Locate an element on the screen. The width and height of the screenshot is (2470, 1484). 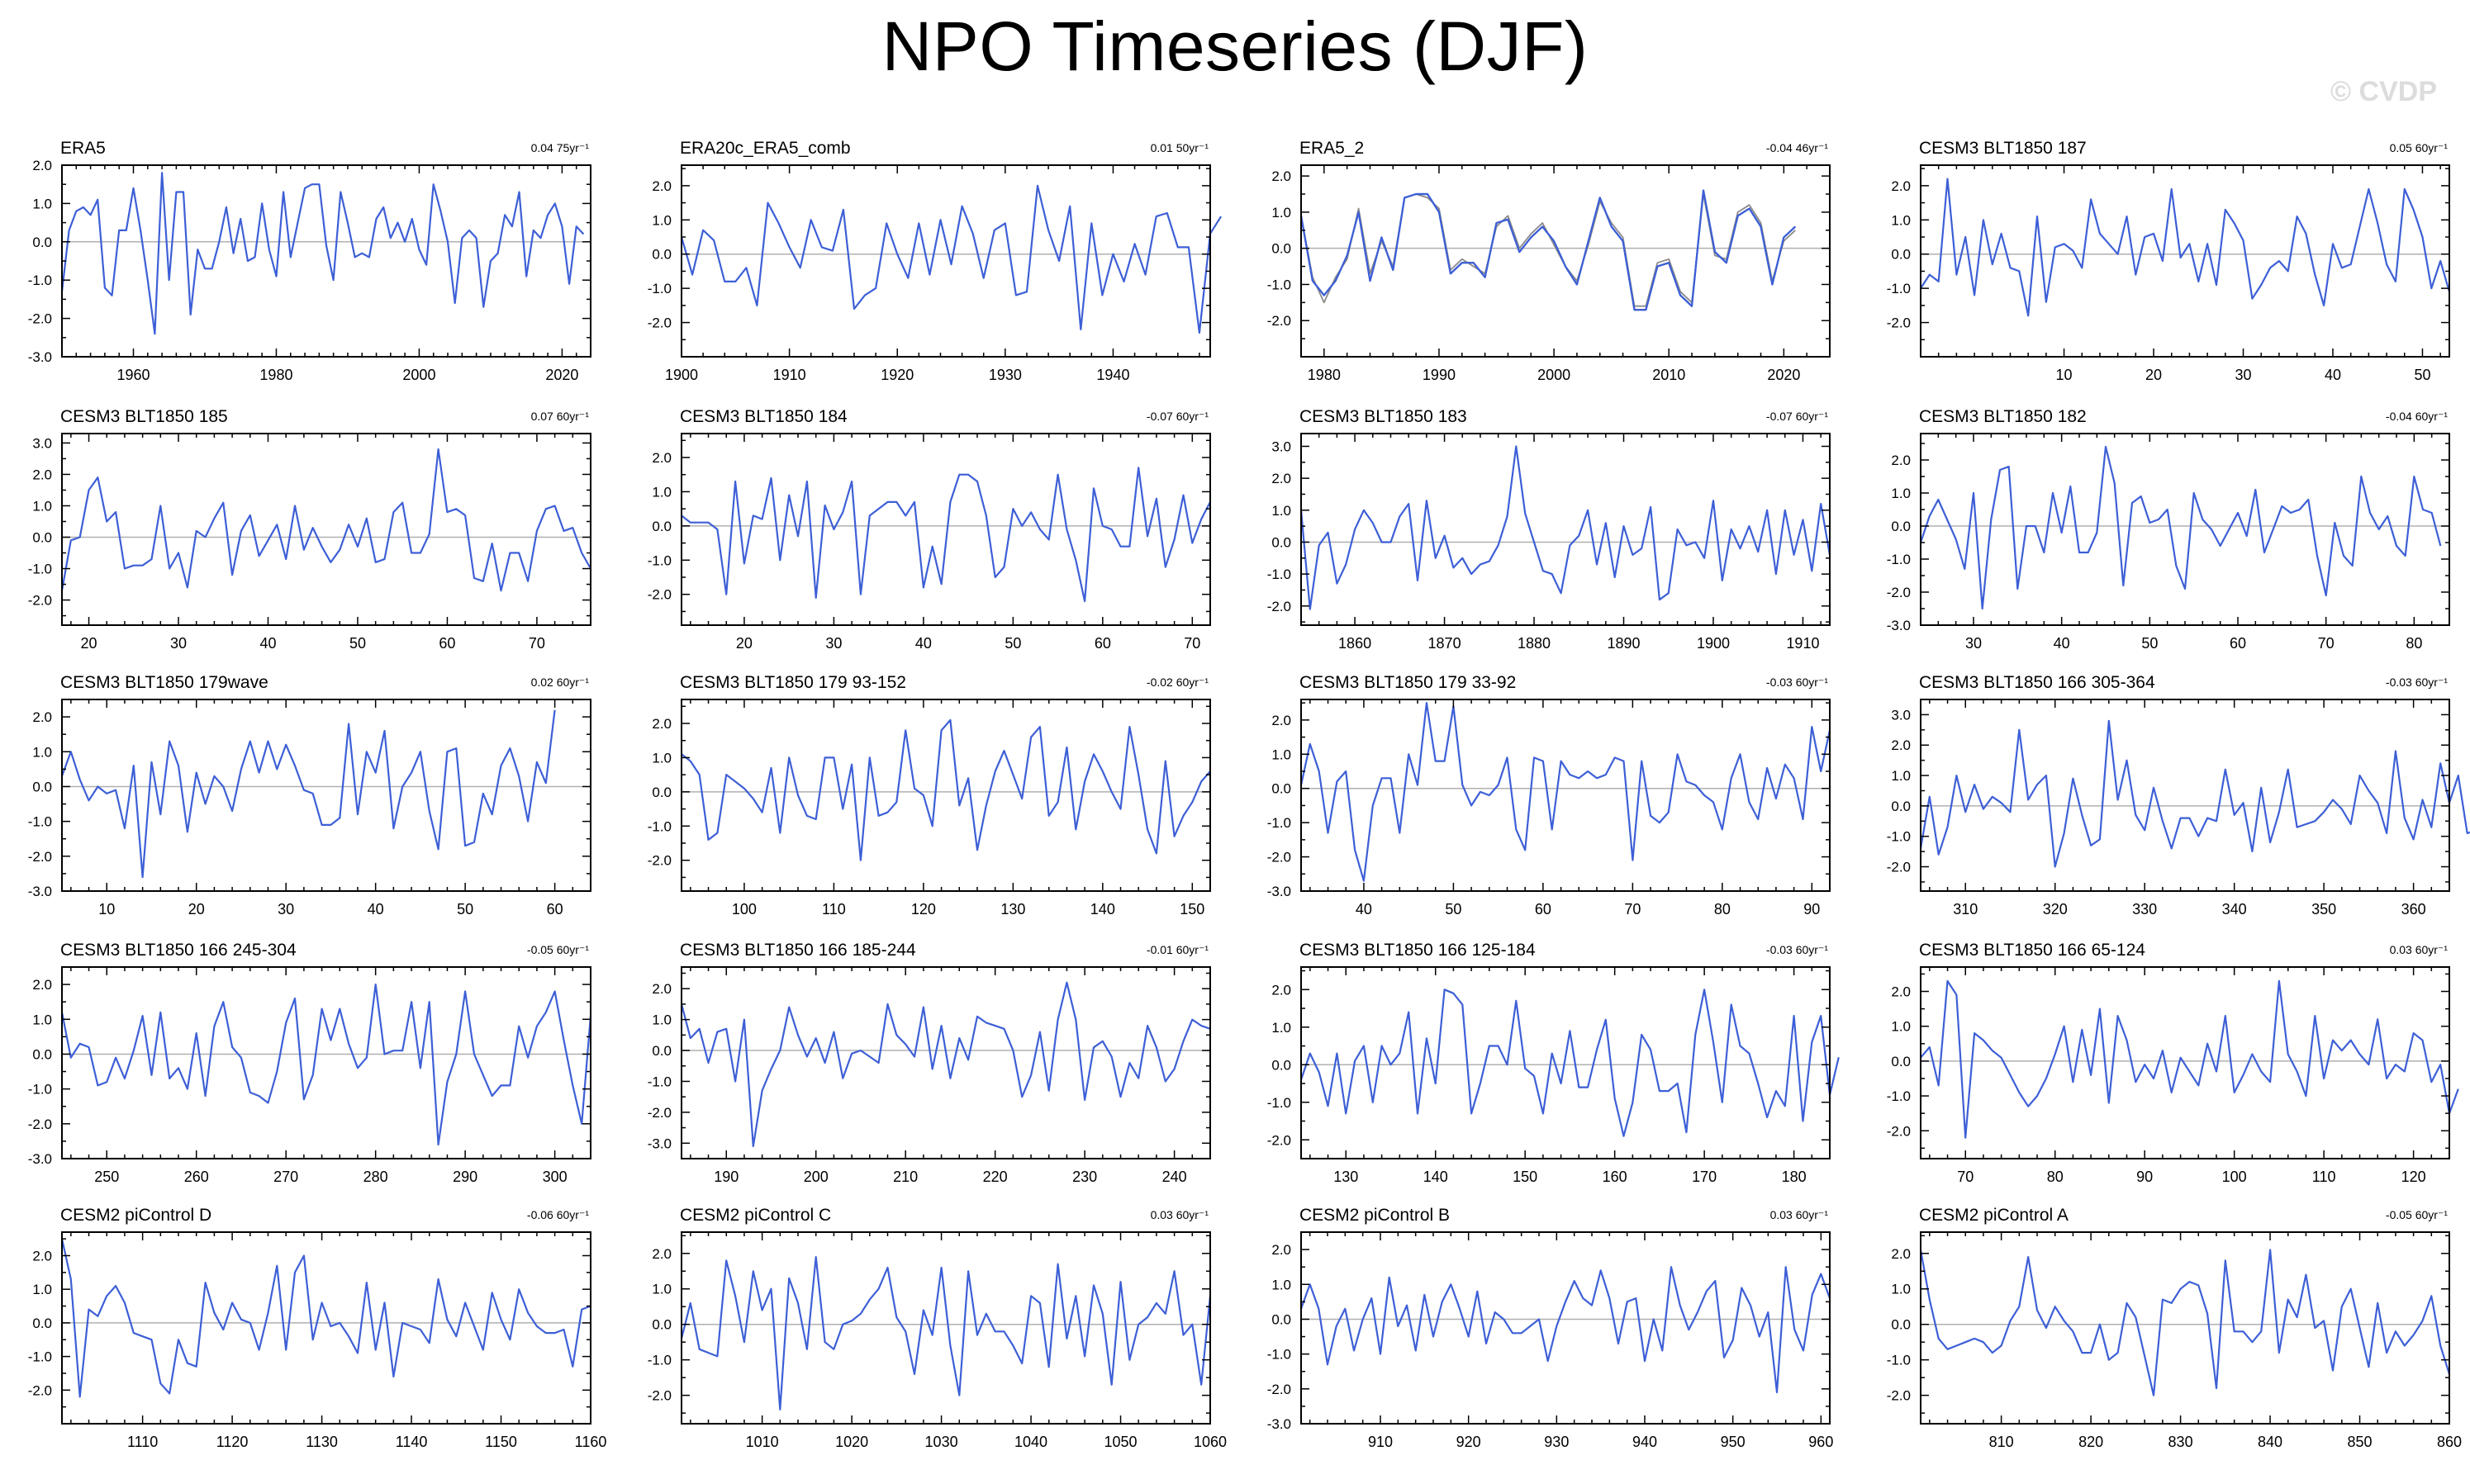
x-tick-label: 140 is located at coordinates (1102, 909).